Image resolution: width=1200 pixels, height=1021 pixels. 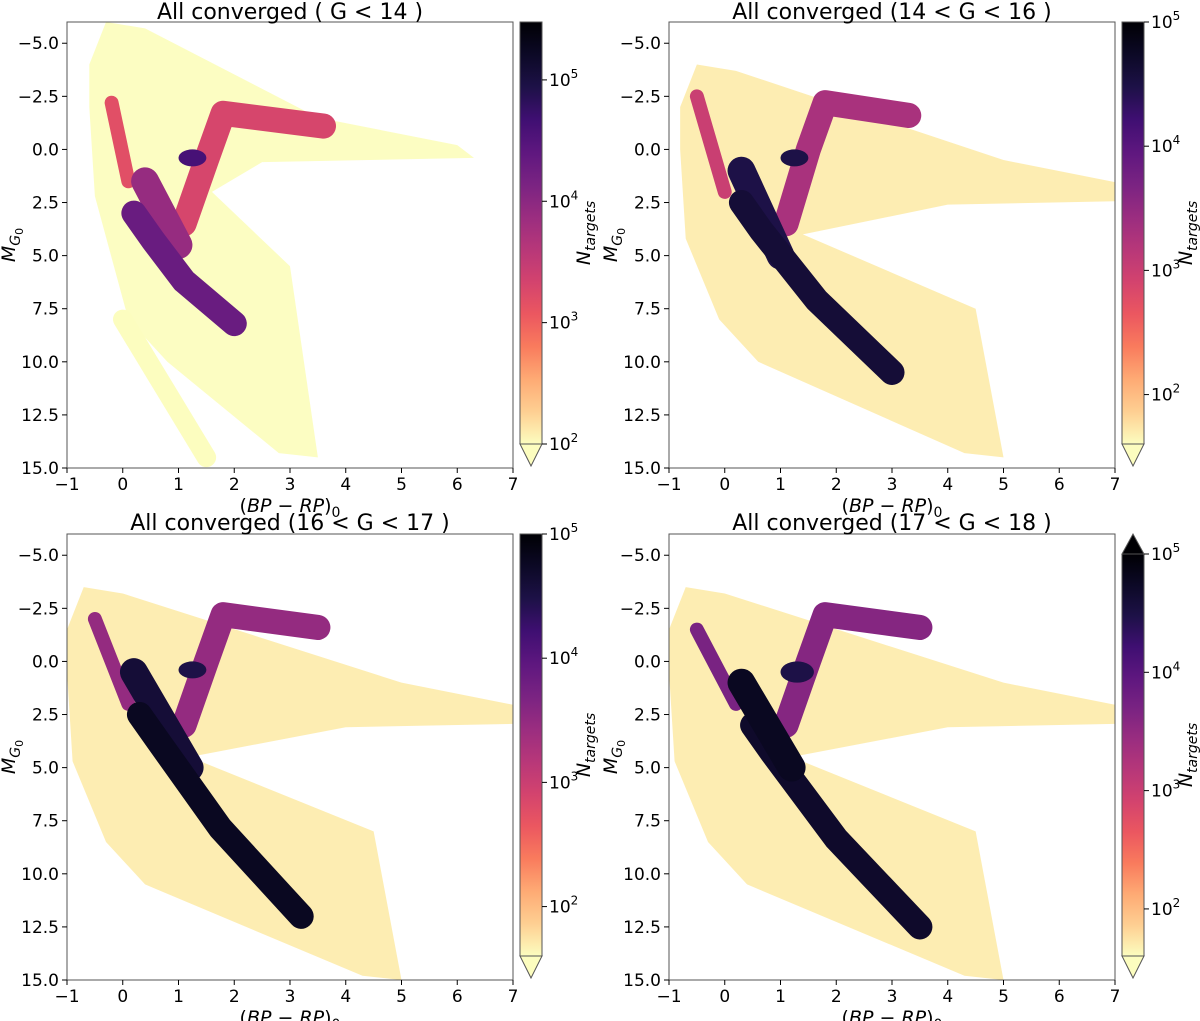 What do you see at coordinates (13, 757) in the screenshot?
I see `y-axis-label: MG0` at bounding box center [13, 757].